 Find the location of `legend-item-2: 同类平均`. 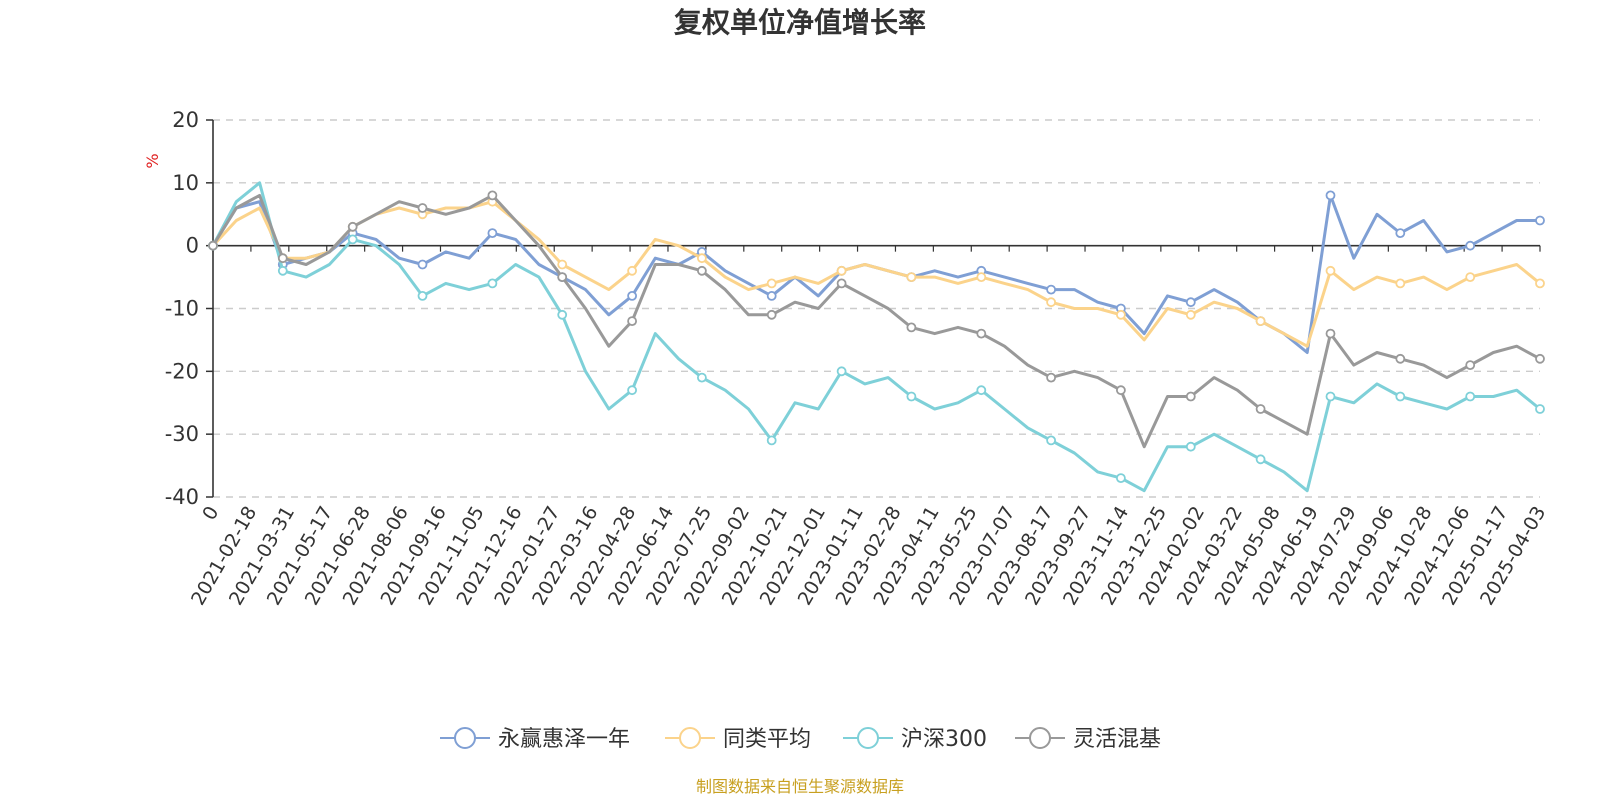

legend-item-2: 同类平均 is located at coordinates (738, 739).